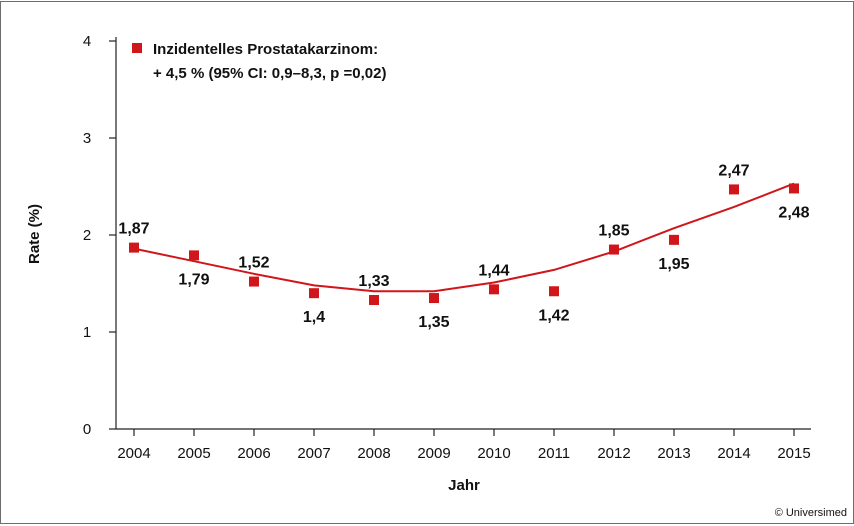 This screenshot has height=526, width=854. What do you see at coordinates (87, 429) in the screenshot?
I see `y-tick-label: 0` at bounding box center [87, 429].